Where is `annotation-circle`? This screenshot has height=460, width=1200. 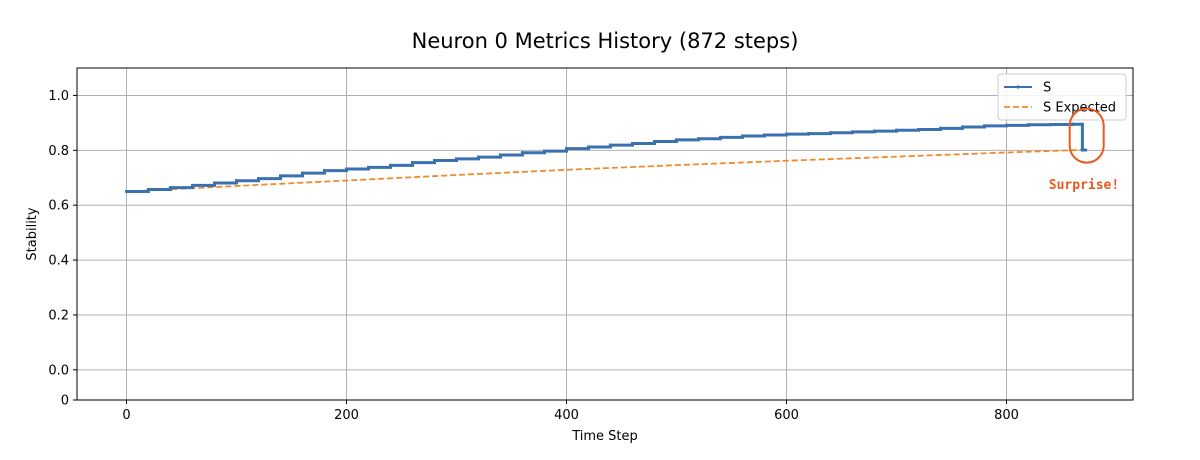 annotation-circle is located at coordinates (1086, 135).